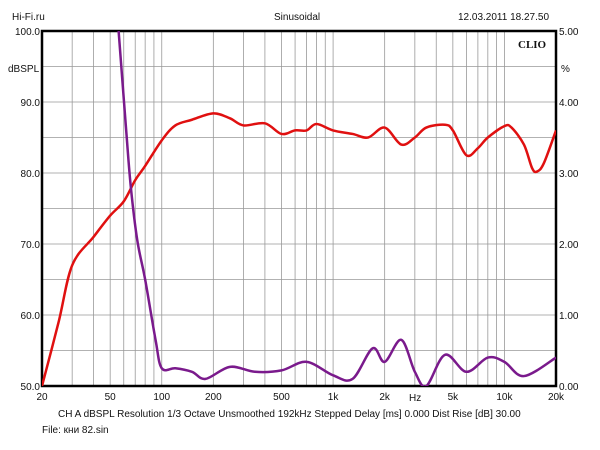  Describe the element at coordinates (569, 103) in the screenshot. I see `y2-tick-label: 4.00` at that location.